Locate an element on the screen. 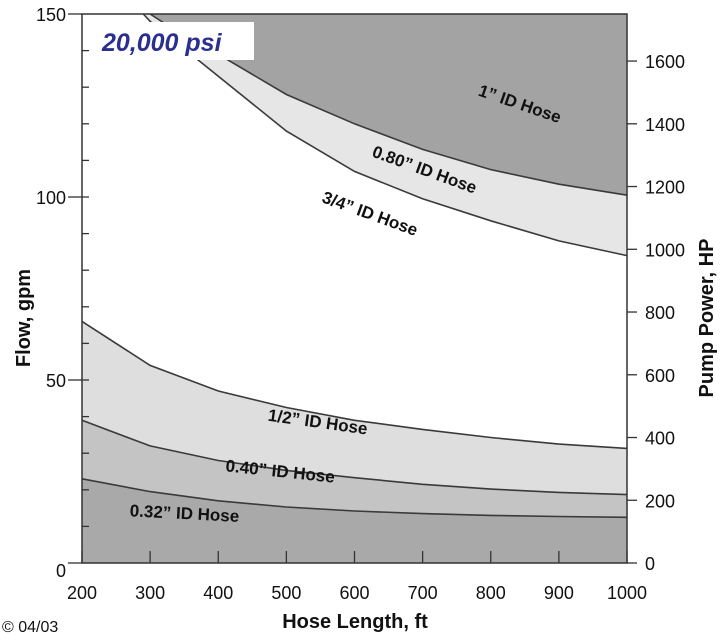 The width and height of the screenshot is (720, 642). x-tick-label: 300 is located at coordinates (150, 593).